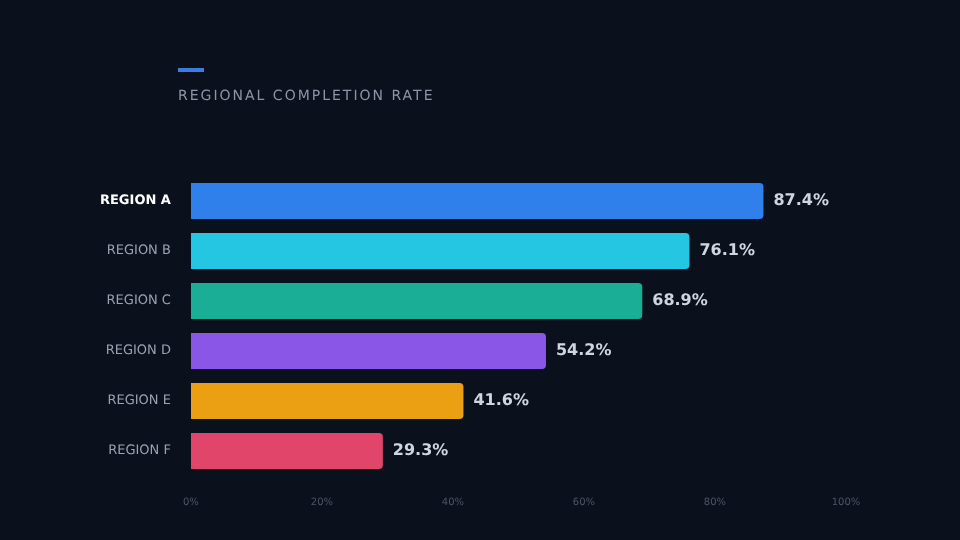  Describe the element at coordinates (727, 250) in the screenshot. I see `data-label: 76.1%` at that location.